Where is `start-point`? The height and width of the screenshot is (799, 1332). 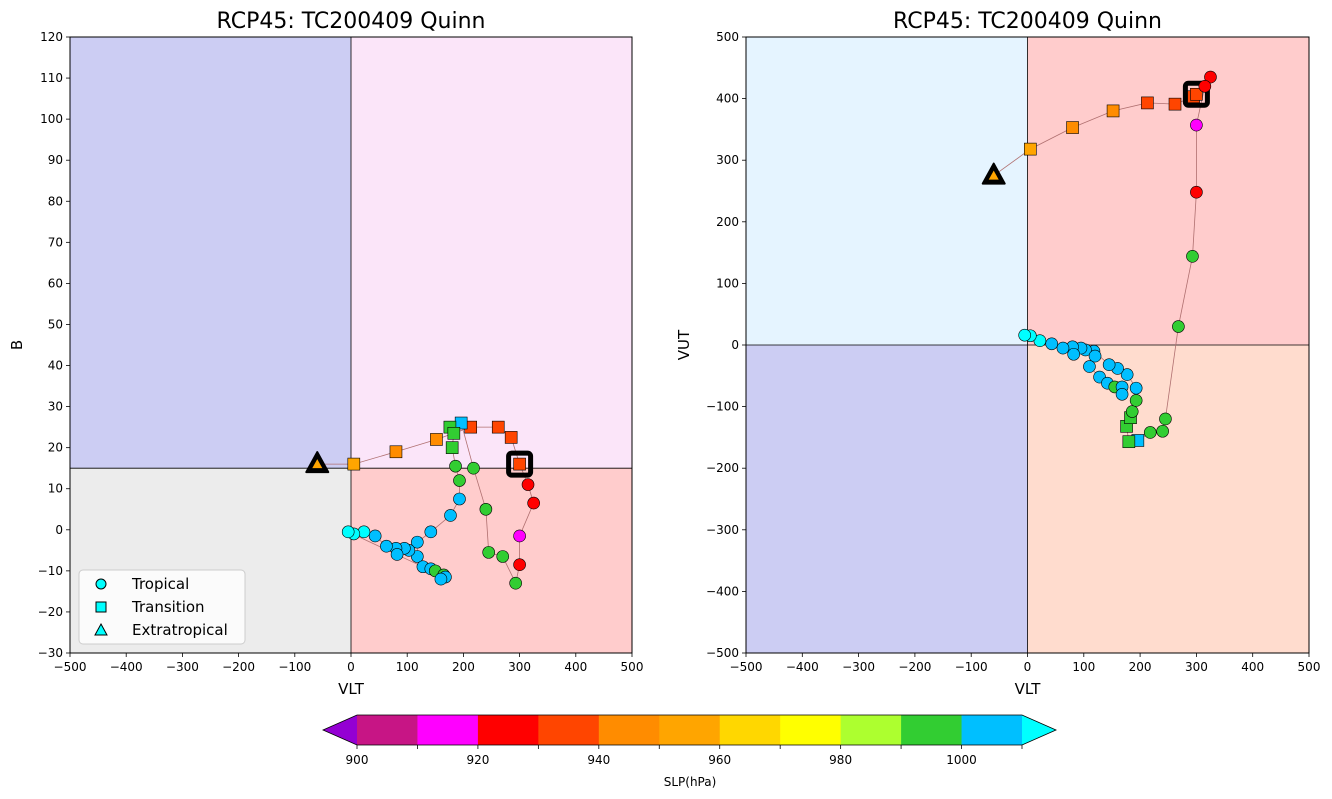
start-point is located at coordinates (993, 175).